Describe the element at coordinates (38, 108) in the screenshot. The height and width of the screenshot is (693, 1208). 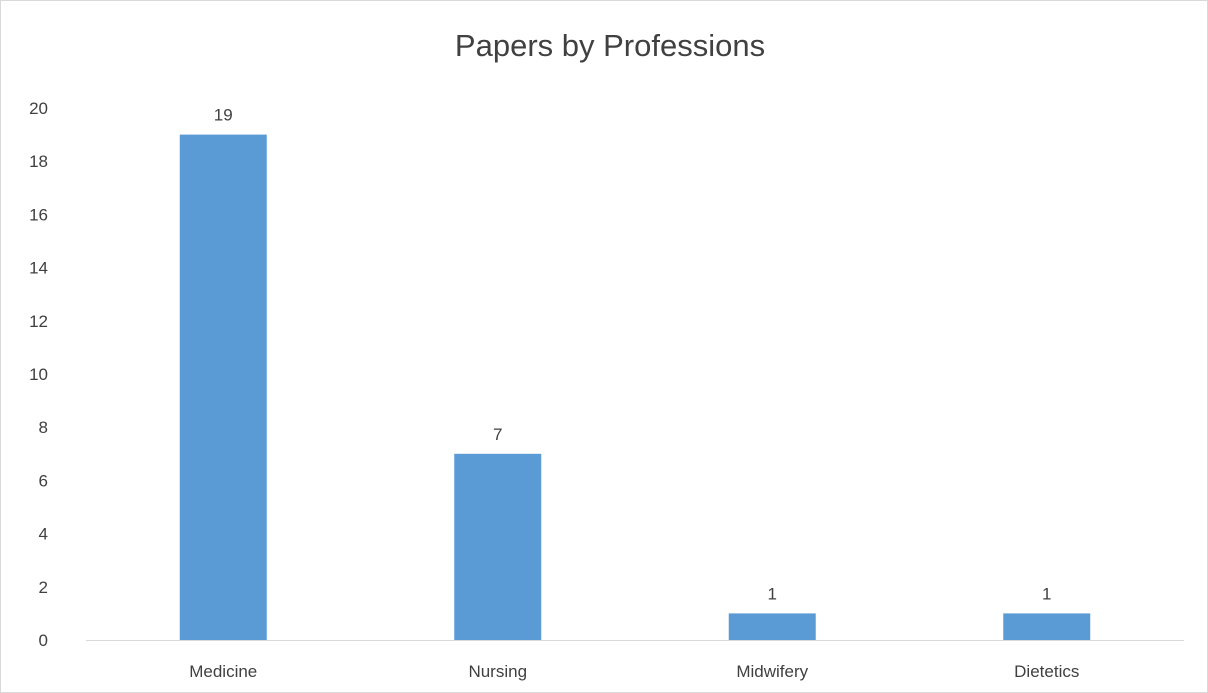
I see `y-tick-label: 20` at that location.